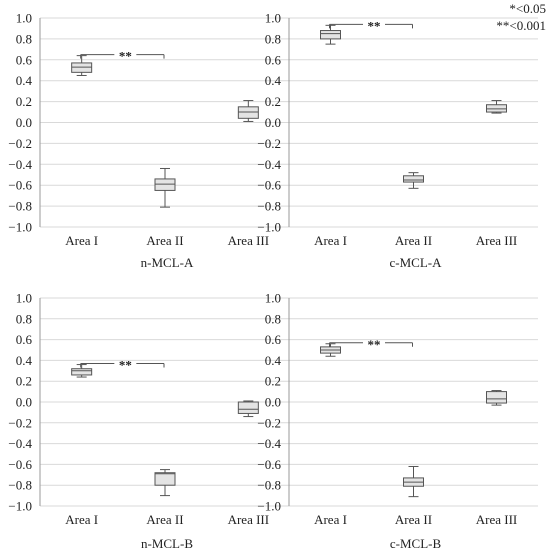 The width and height of the screenshot is (550, 554). What do you see at coordinates (416, 262) in the screenshot?
I see `panel-title: c-MCL-A` at bounding box center [416, 262].